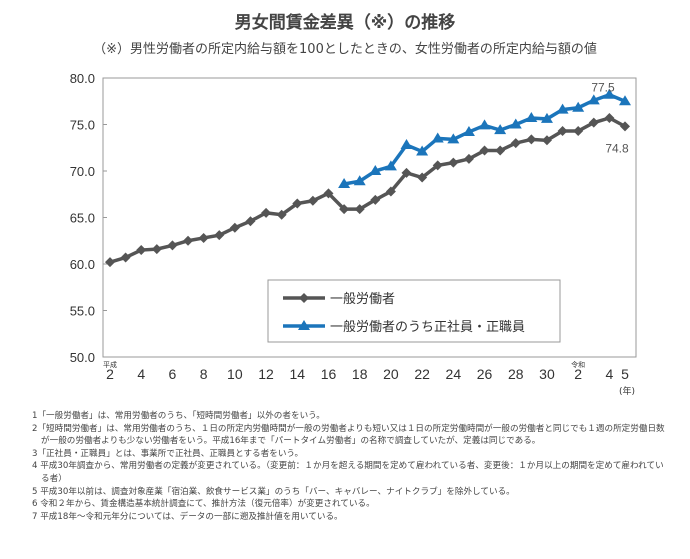  What do you see at coordinates (82, 125) in the screenshot?
I see `y-tick-label: 75.0` at bounding box center [82, 125].